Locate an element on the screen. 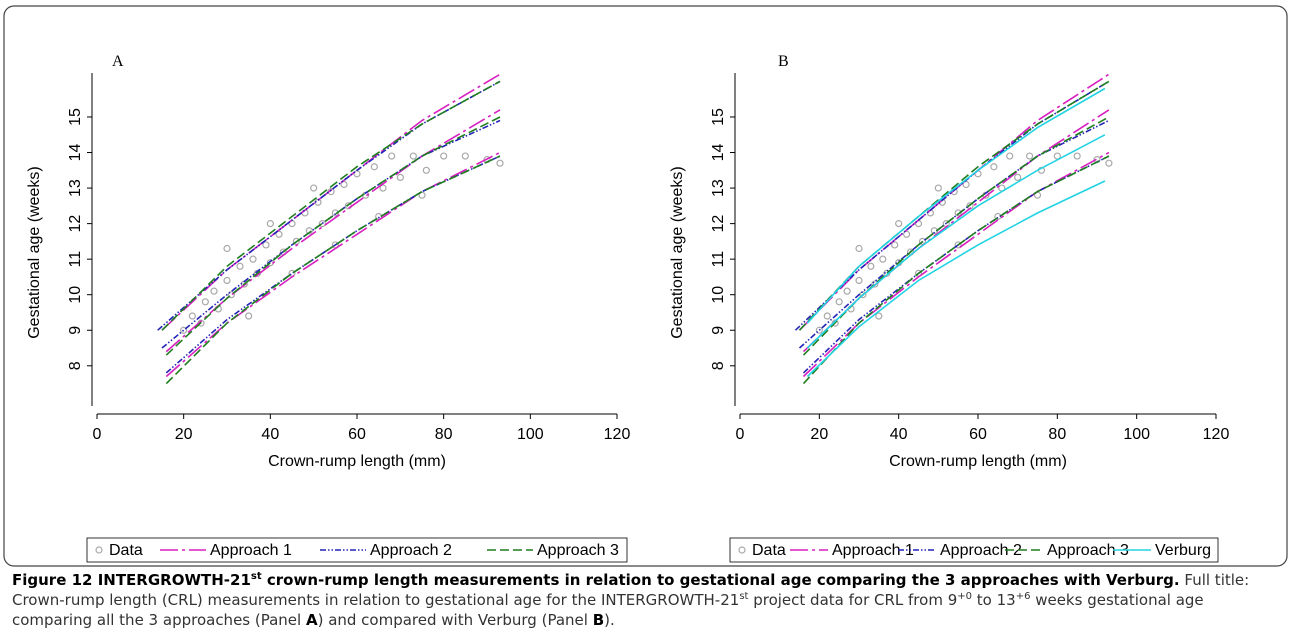  legend-box is located at coordinates (974, 550).